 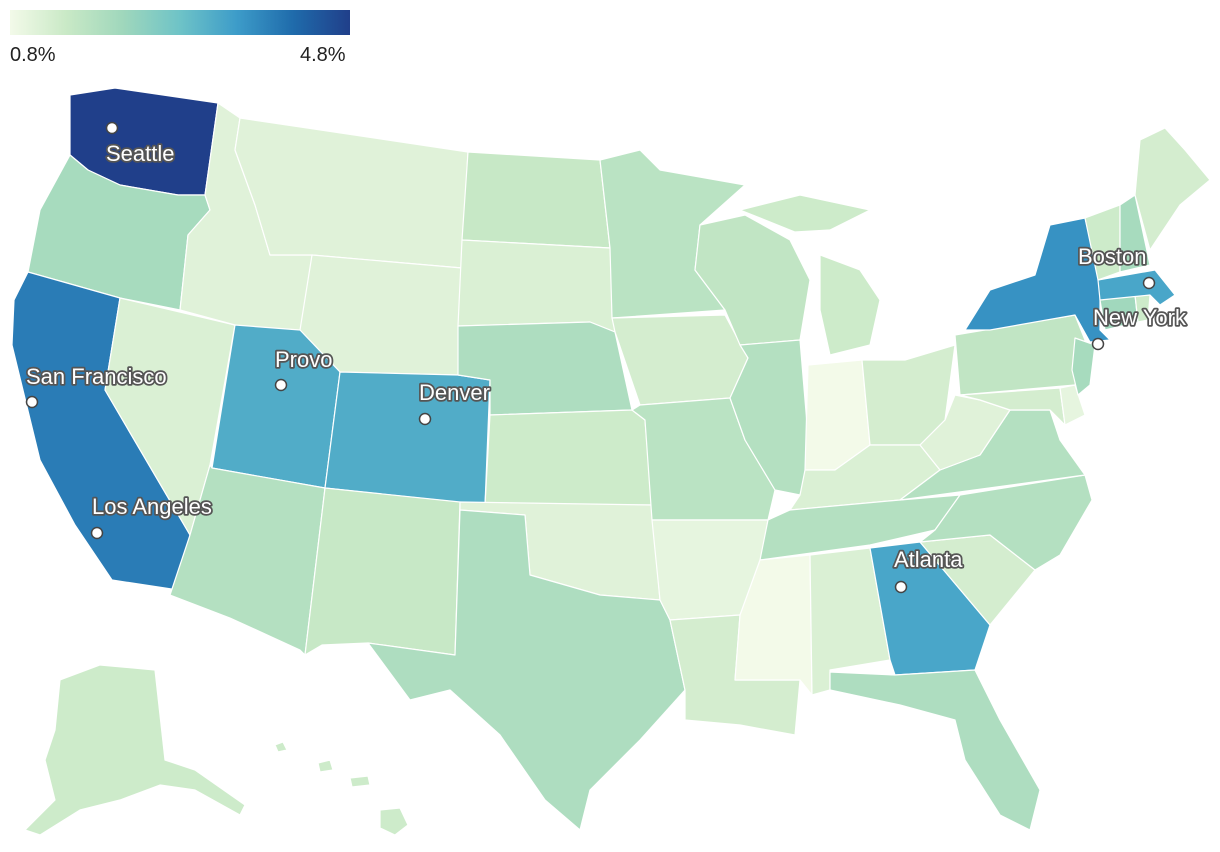 What do you see at coordinates (1072, 405) in the screenshot?
I see `state-delaware` at bounding box center [1072, 405].